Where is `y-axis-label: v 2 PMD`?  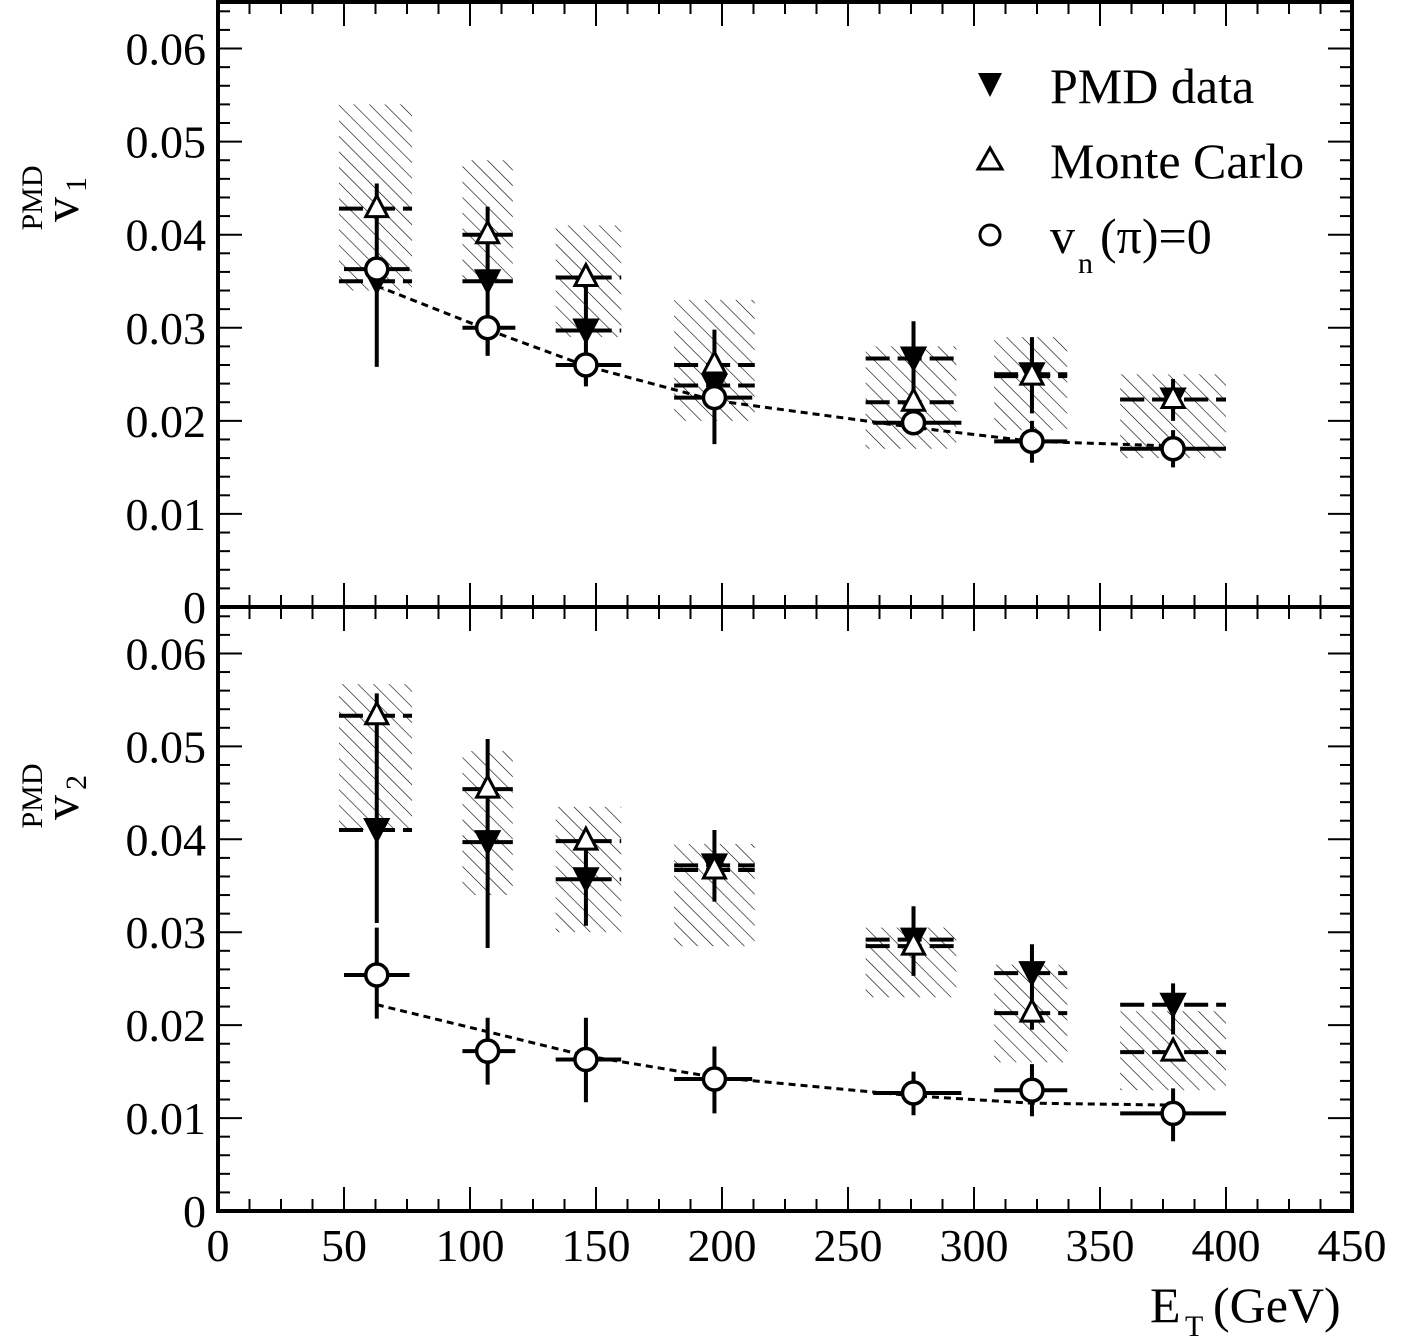
y-axis-label: v 2 PMD is located at coordinates (54, 795).